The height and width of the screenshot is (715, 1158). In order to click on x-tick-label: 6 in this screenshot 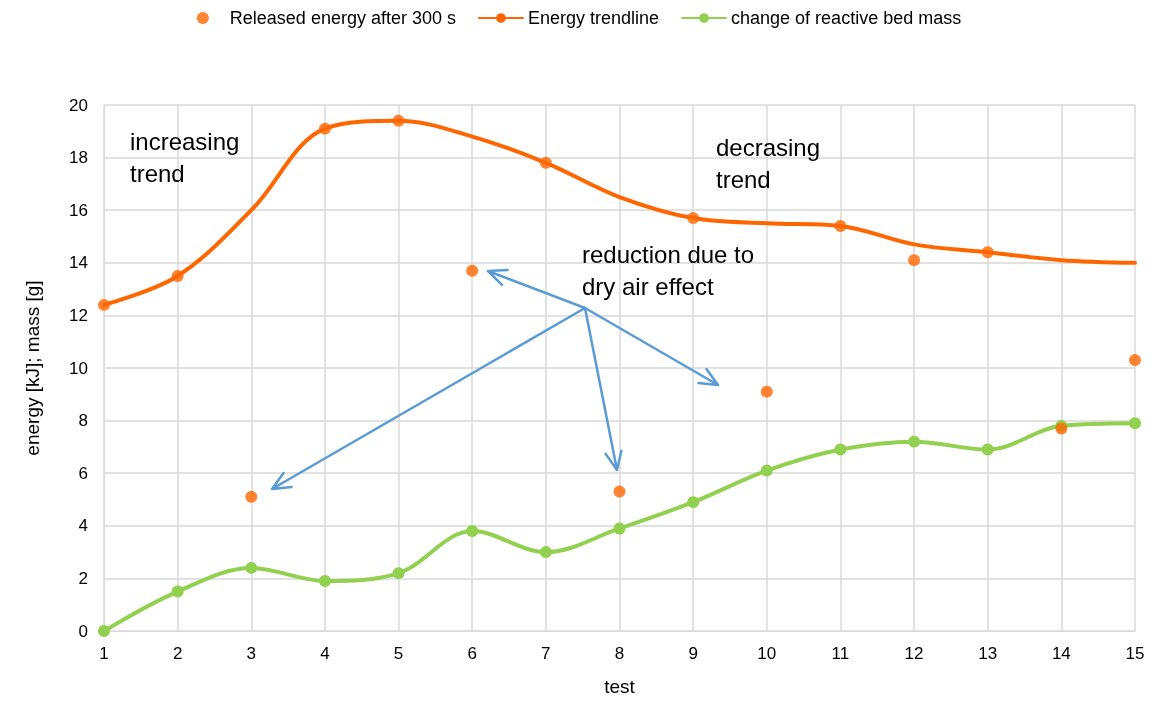, I will do `click(472, 653)`.